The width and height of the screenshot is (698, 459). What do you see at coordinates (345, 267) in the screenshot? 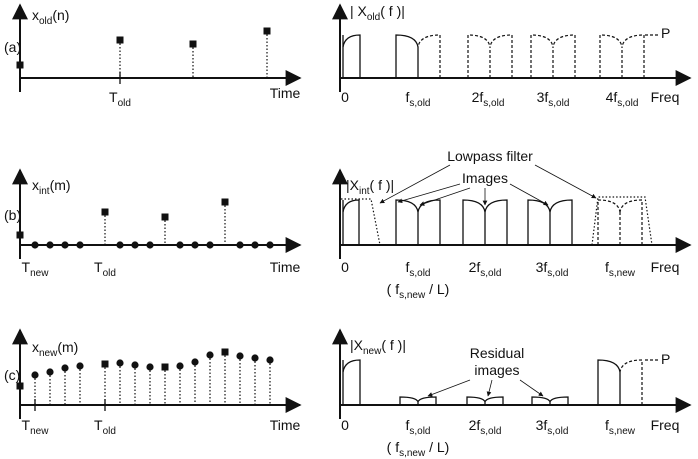
I see `freq-tick: 0` at bounding box center [345, 267].